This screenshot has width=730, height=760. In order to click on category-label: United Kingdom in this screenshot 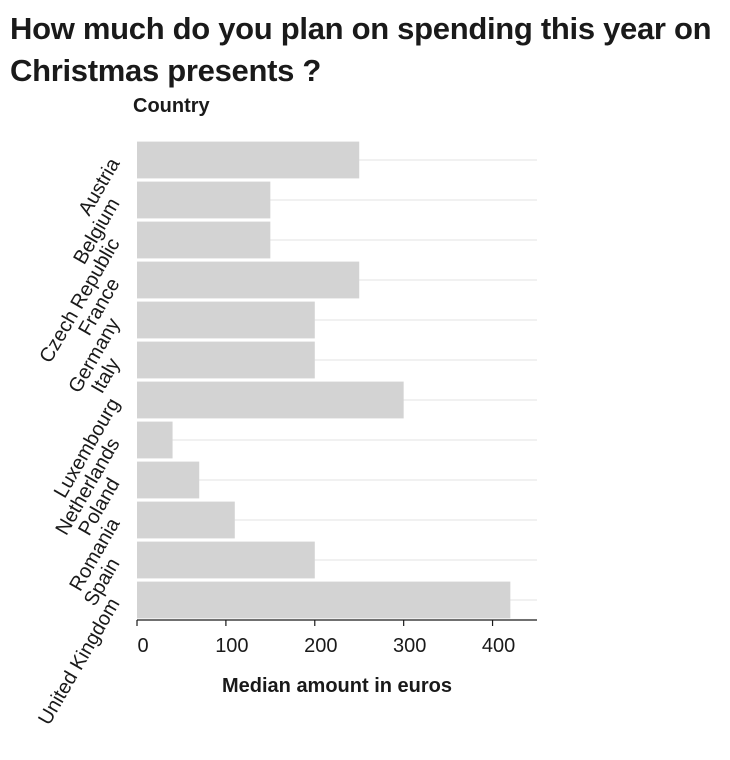, I will do `click(79, 662)`.